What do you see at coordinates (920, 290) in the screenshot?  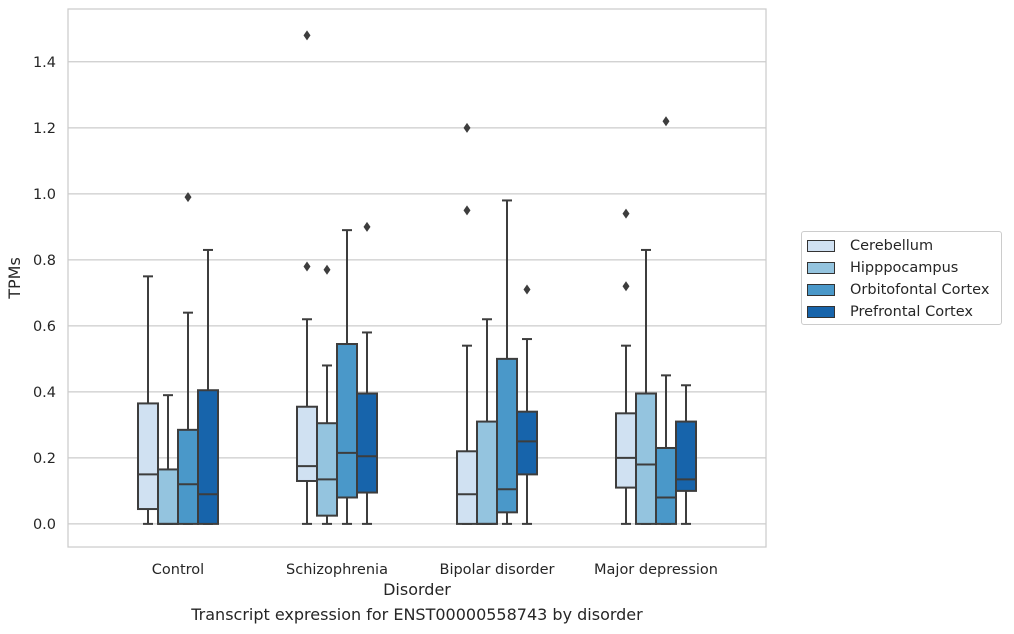 I see `legend-label: Orbitofontal Cortex` at bounding box center [920, 290].